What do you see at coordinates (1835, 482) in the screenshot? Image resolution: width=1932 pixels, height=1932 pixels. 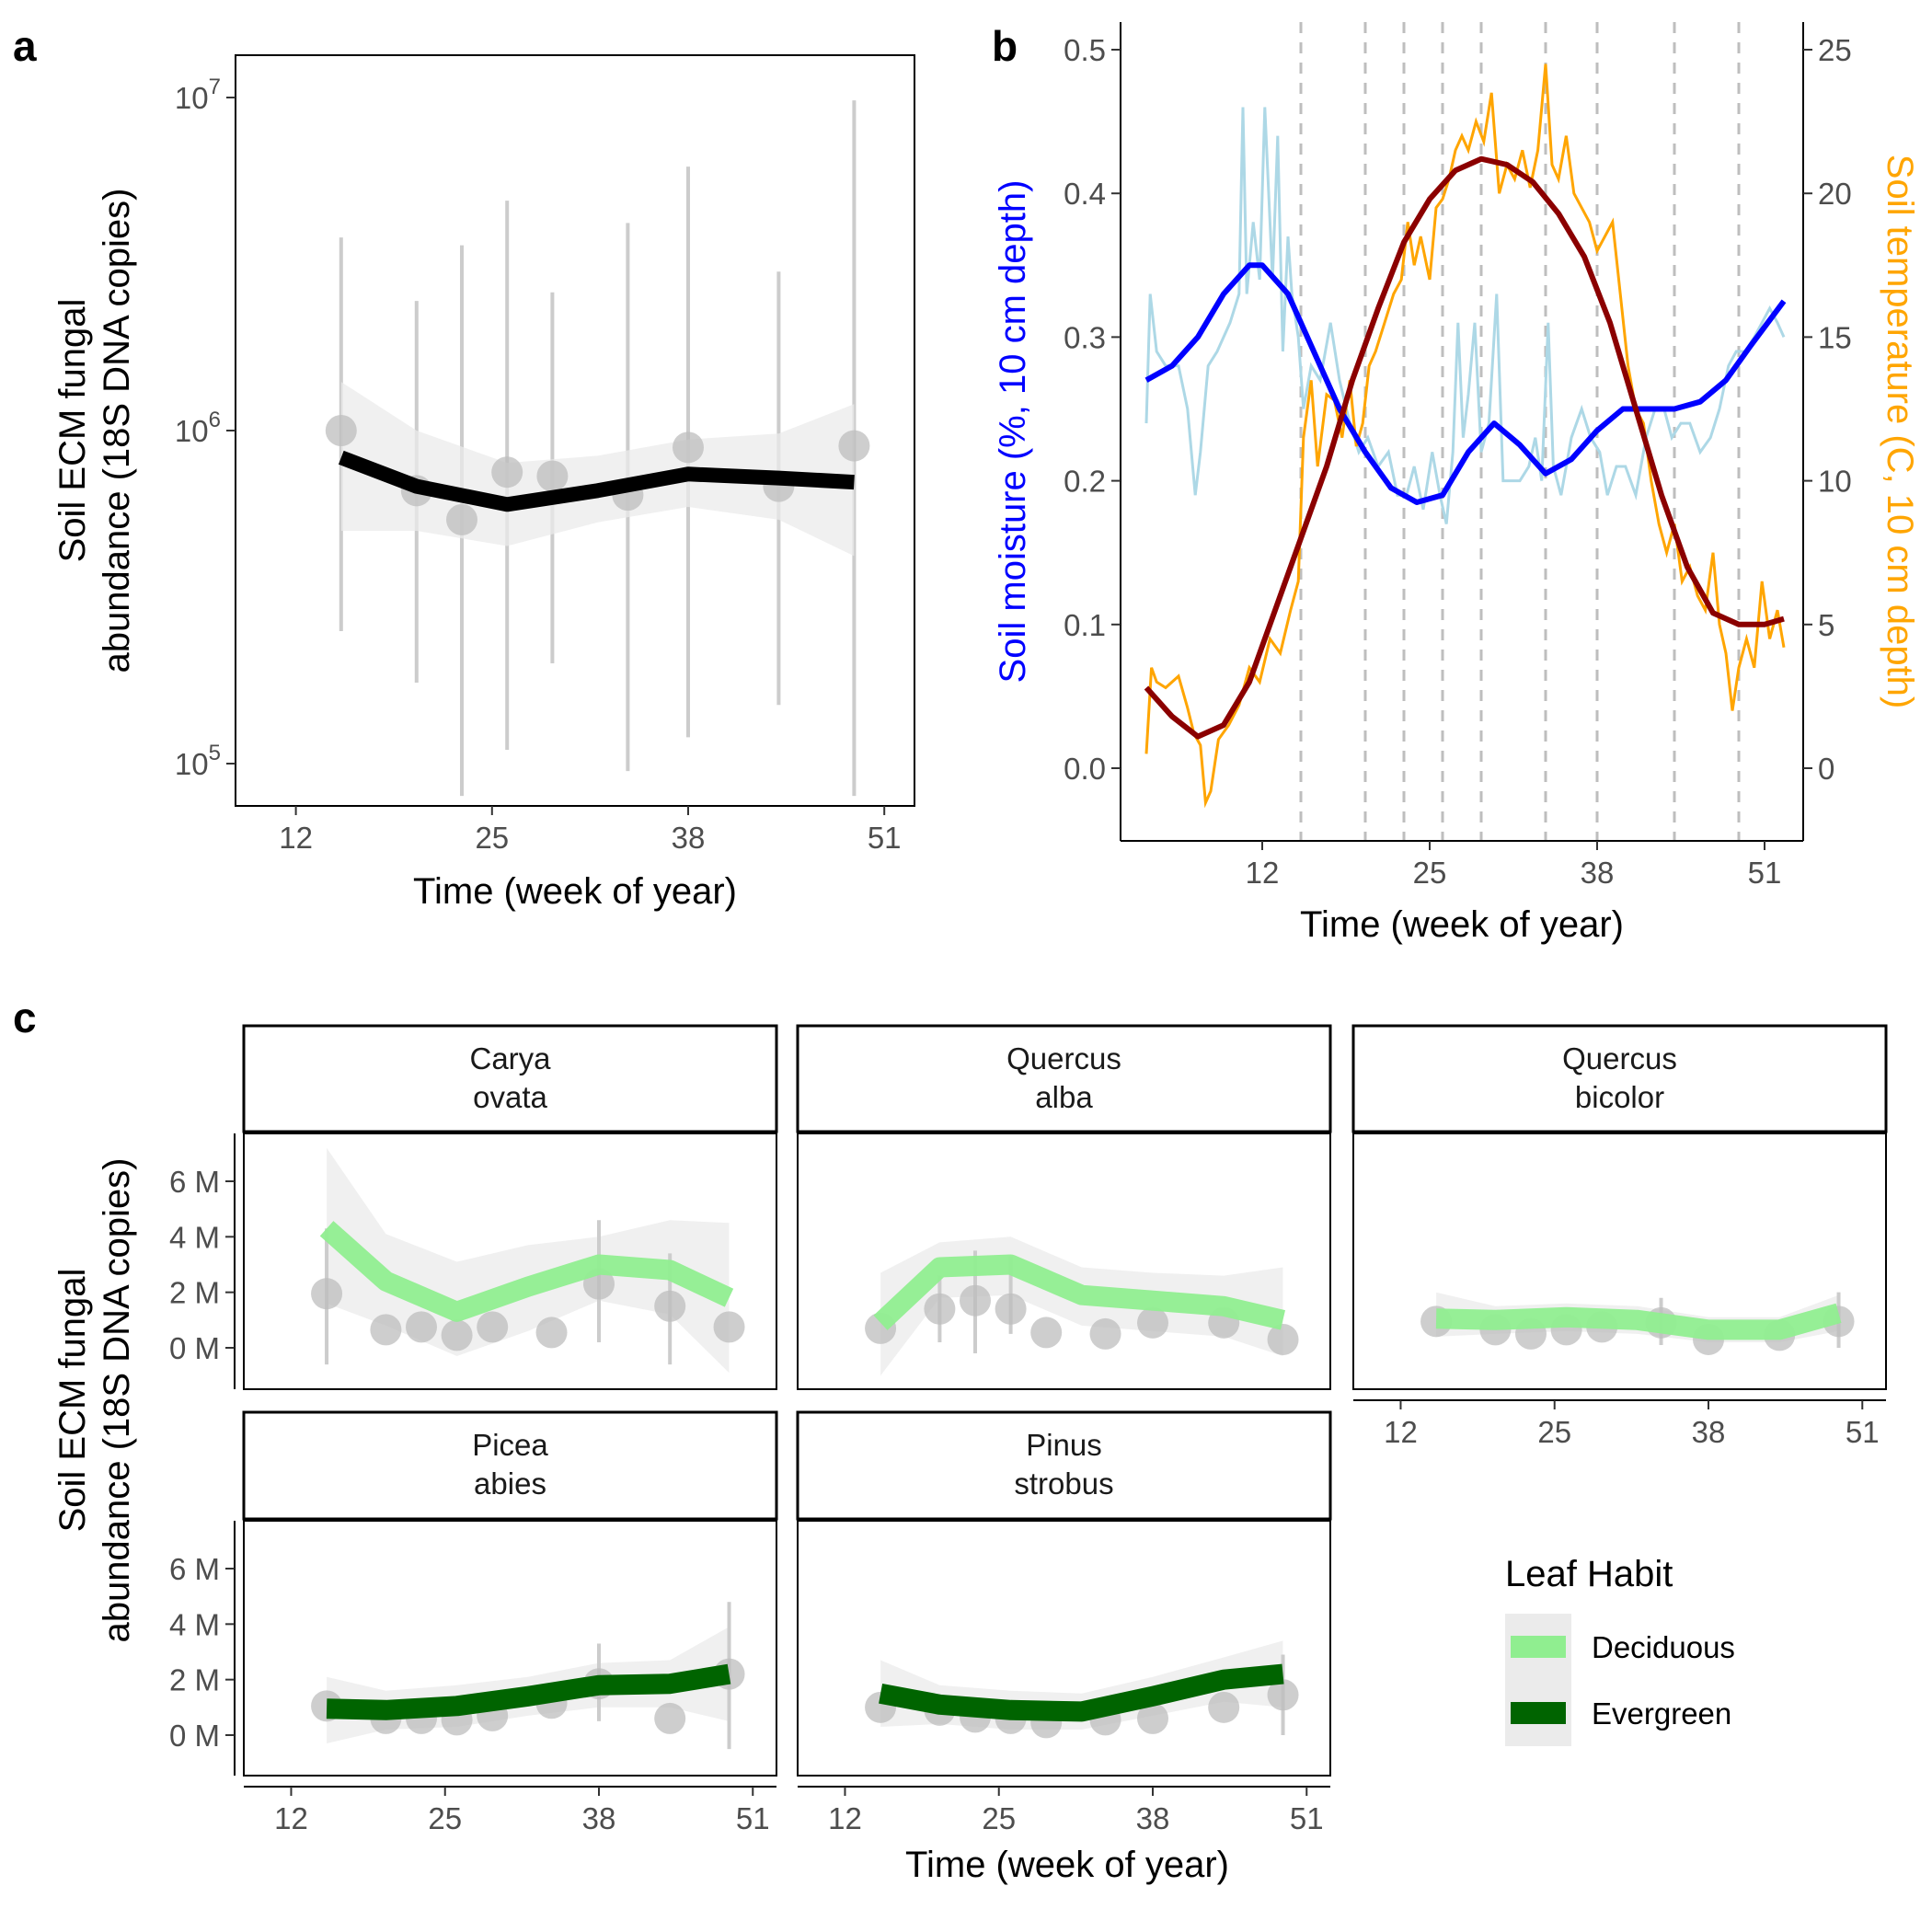 I see `panel-b-y-right-tick-label: 10` at bounding box center [1835, 482].